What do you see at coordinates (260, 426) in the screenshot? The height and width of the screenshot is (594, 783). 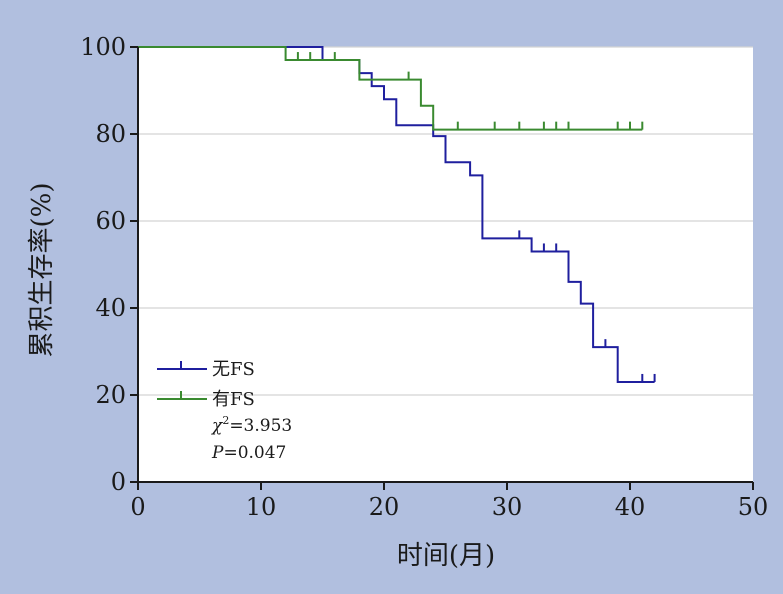 I see `chi-value: =3.953` at bounding box center [260, 426].